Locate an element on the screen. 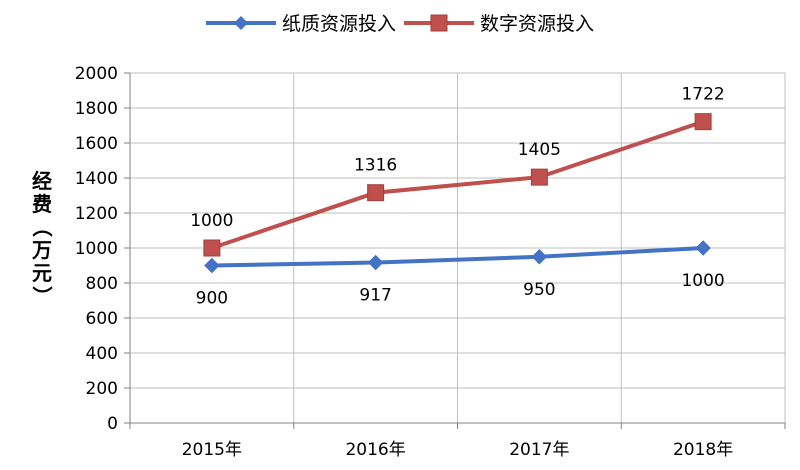 This screenshot has width=800, height=470. y-axis-label-char: 费 is located at coordinates (42, 204).